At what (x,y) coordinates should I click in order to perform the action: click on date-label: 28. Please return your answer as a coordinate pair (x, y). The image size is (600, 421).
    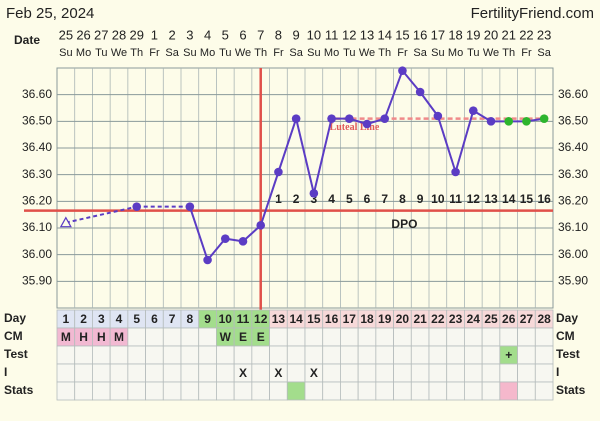
    Looking at the image, I should click on (119, 34).